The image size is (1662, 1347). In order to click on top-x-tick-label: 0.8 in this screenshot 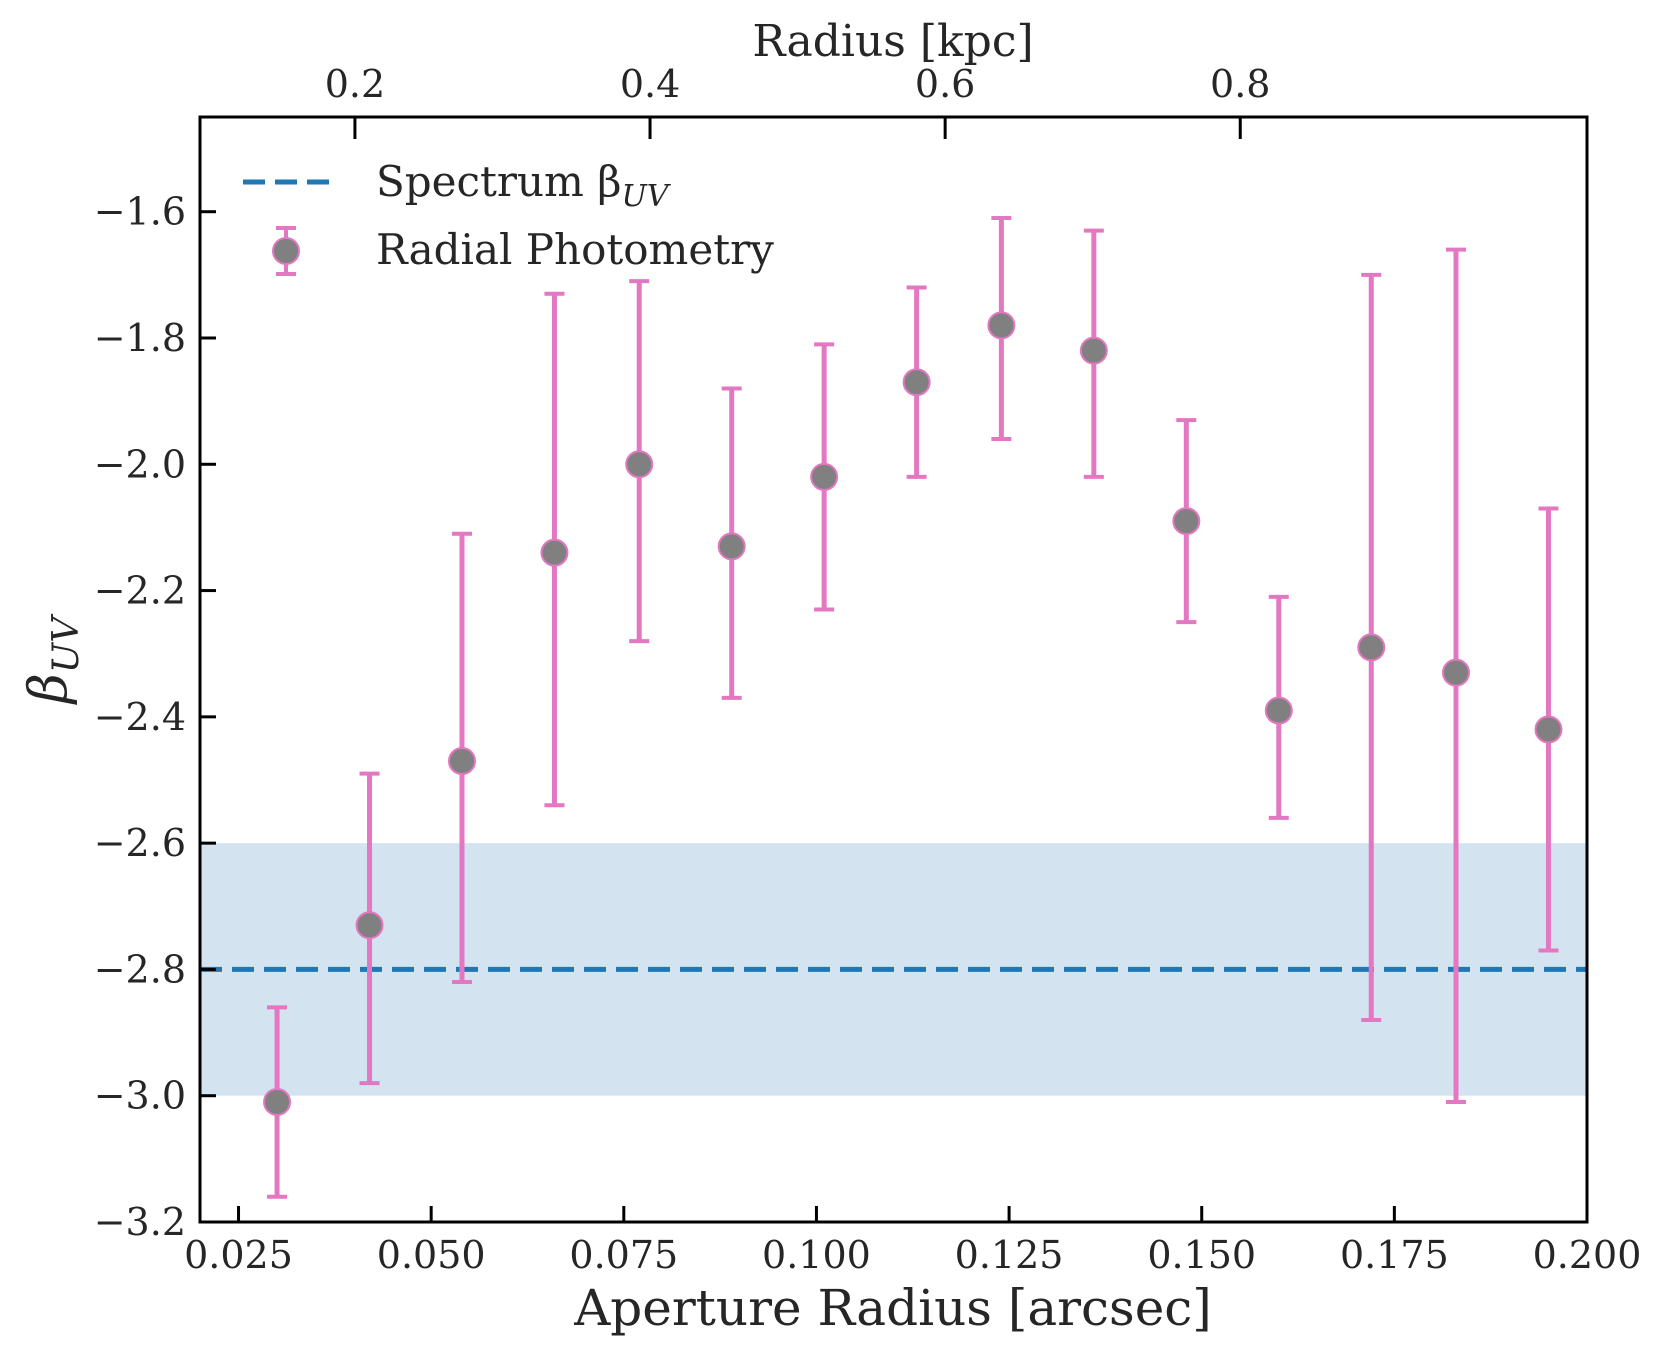, I will do `click(1240, 84)`.